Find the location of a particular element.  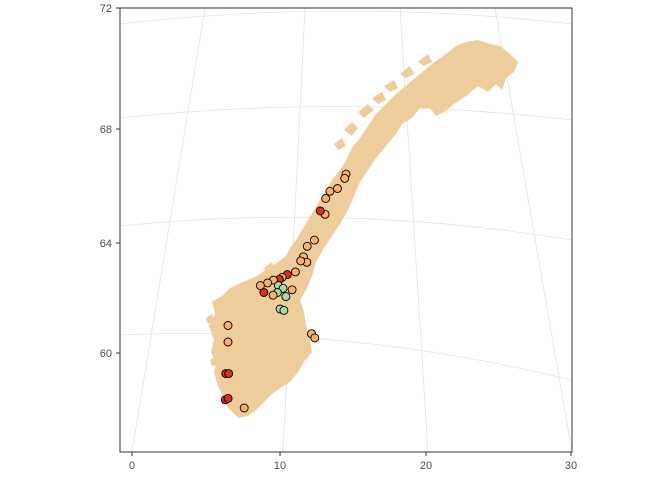

x-tick-label: 20 is located at coordinates (426, 466).